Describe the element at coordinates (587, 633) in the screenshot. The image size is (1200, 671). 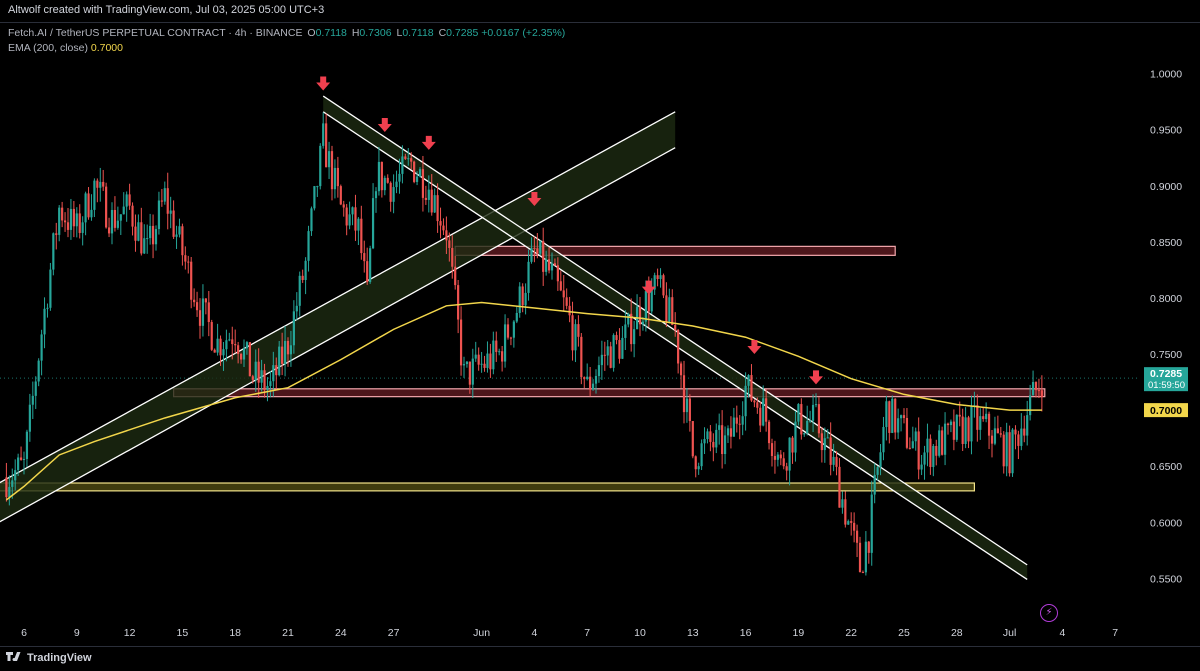
I see `x-tick-label: 7` at that location.